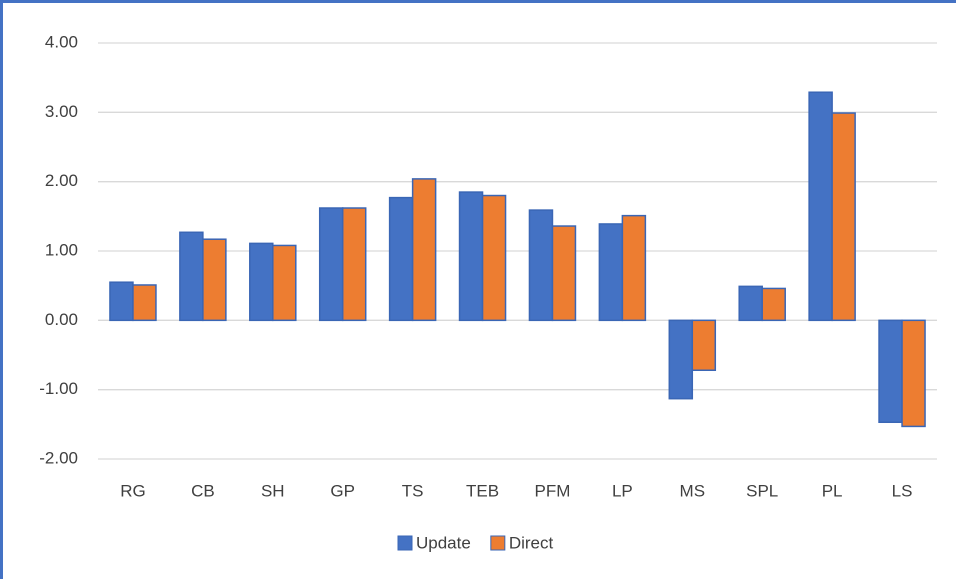 The image size is (956, 579). What do you see at coordinates (832, 490) in the screenshot?
I see `x-tick-label: PL` at bounding box center [832, 490].